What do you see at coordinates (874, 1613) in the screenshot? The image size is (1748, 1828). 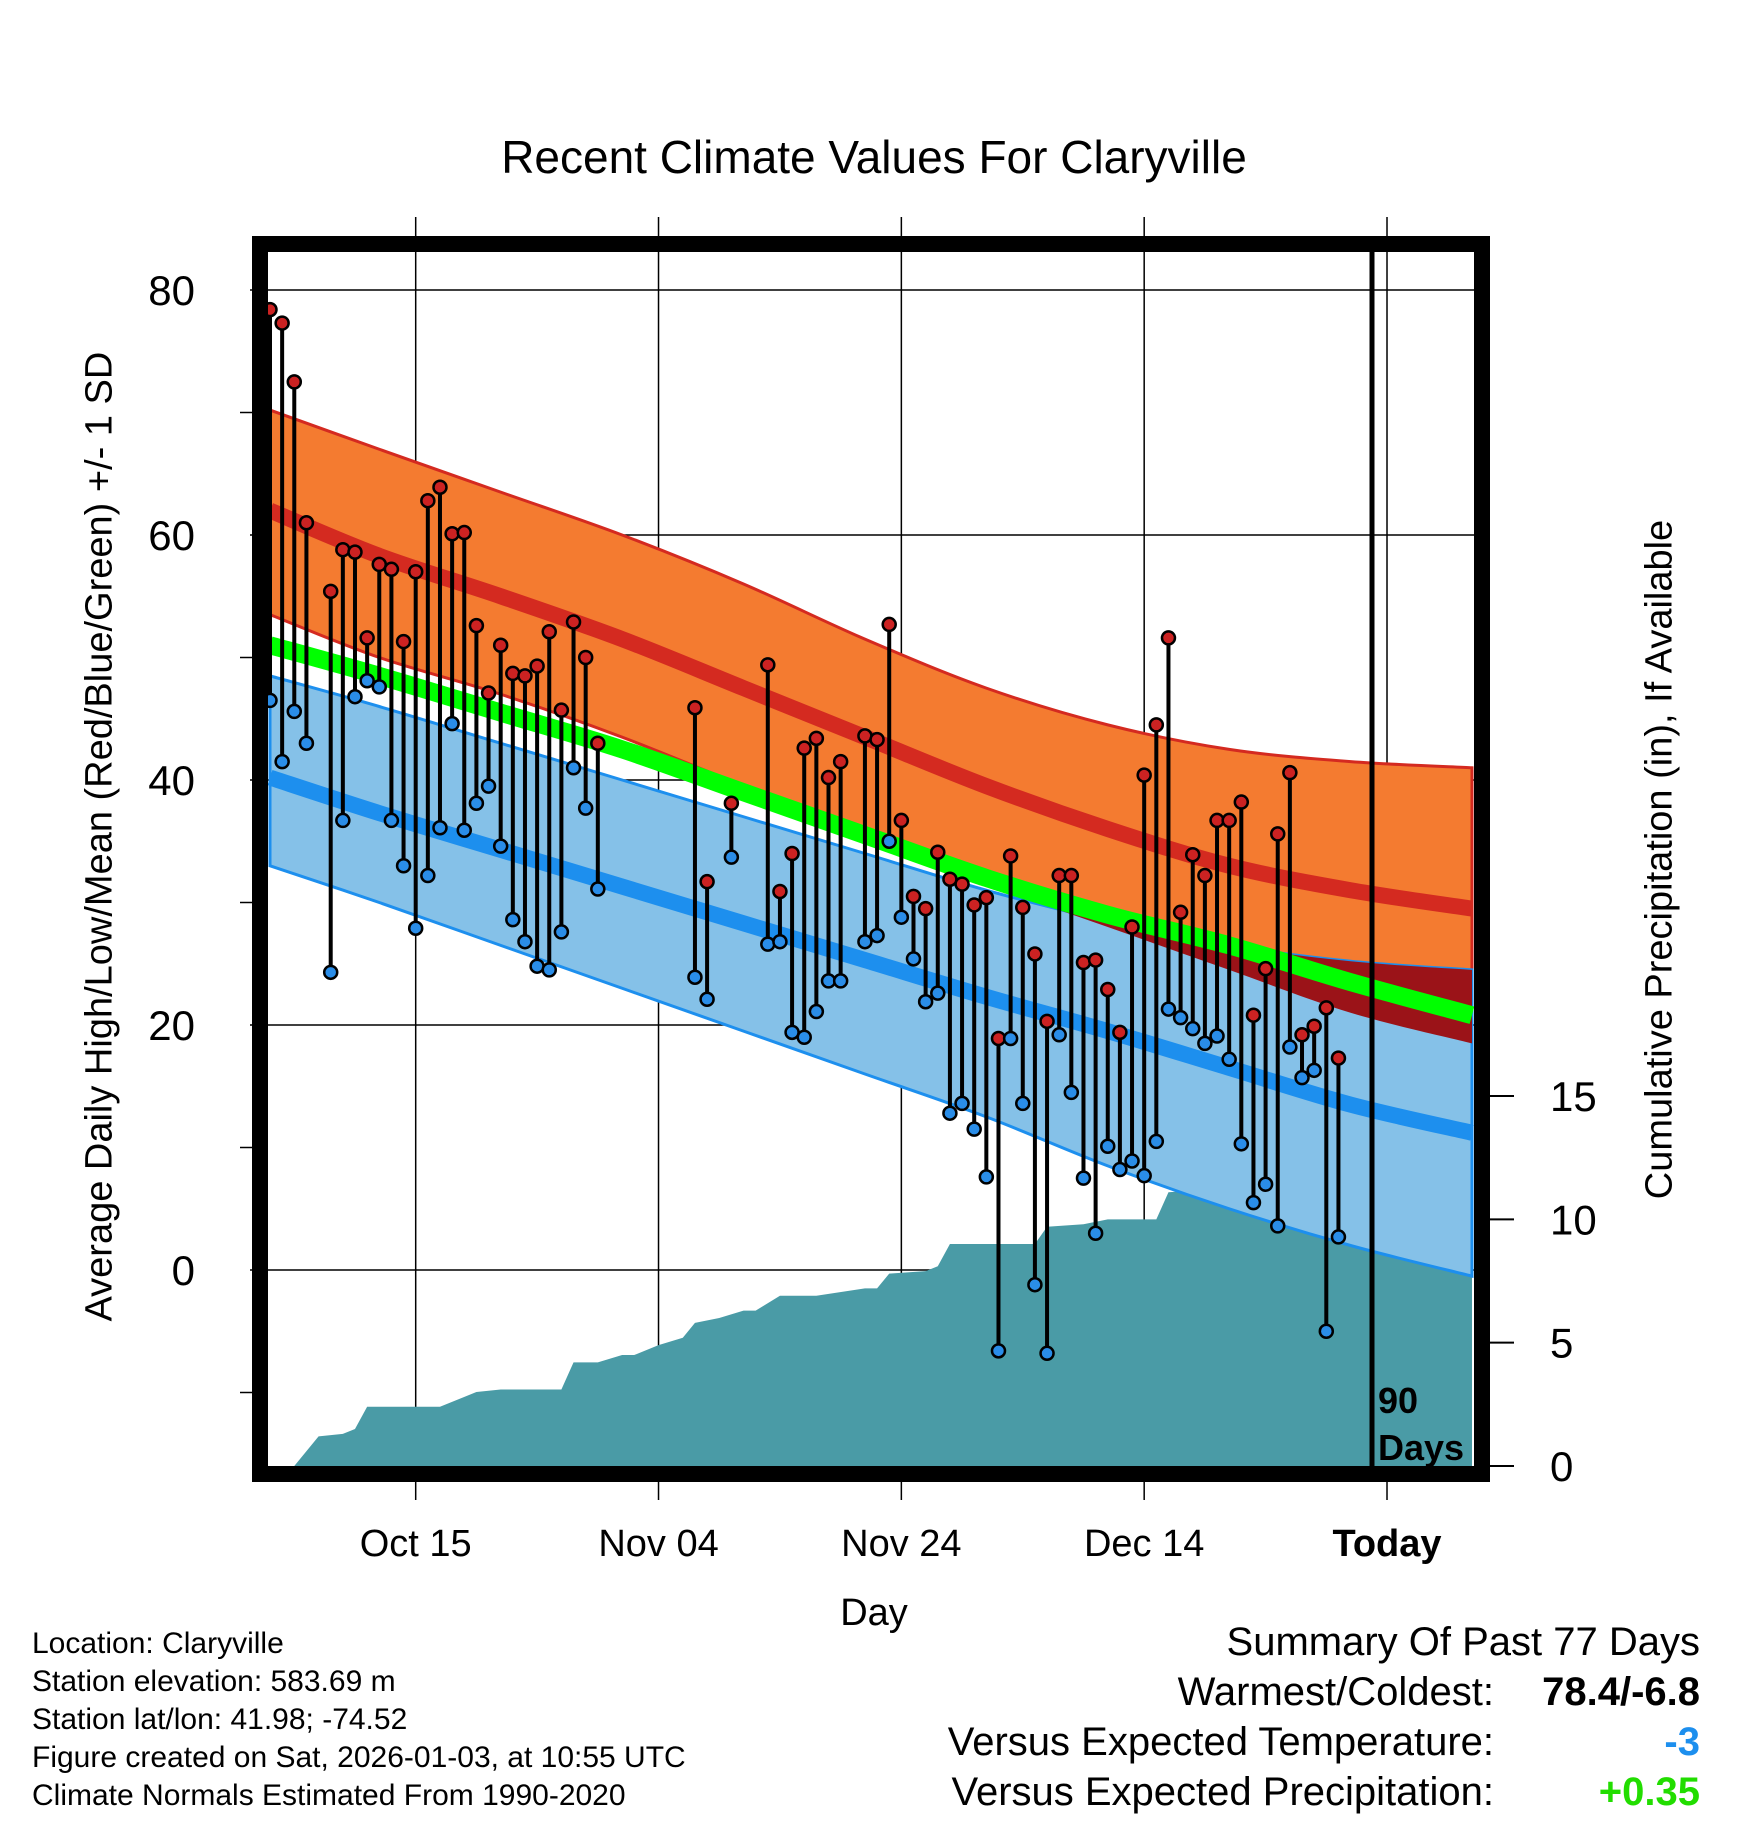 I see `x-axis-label: Day` at bounding box center [874, 1613].